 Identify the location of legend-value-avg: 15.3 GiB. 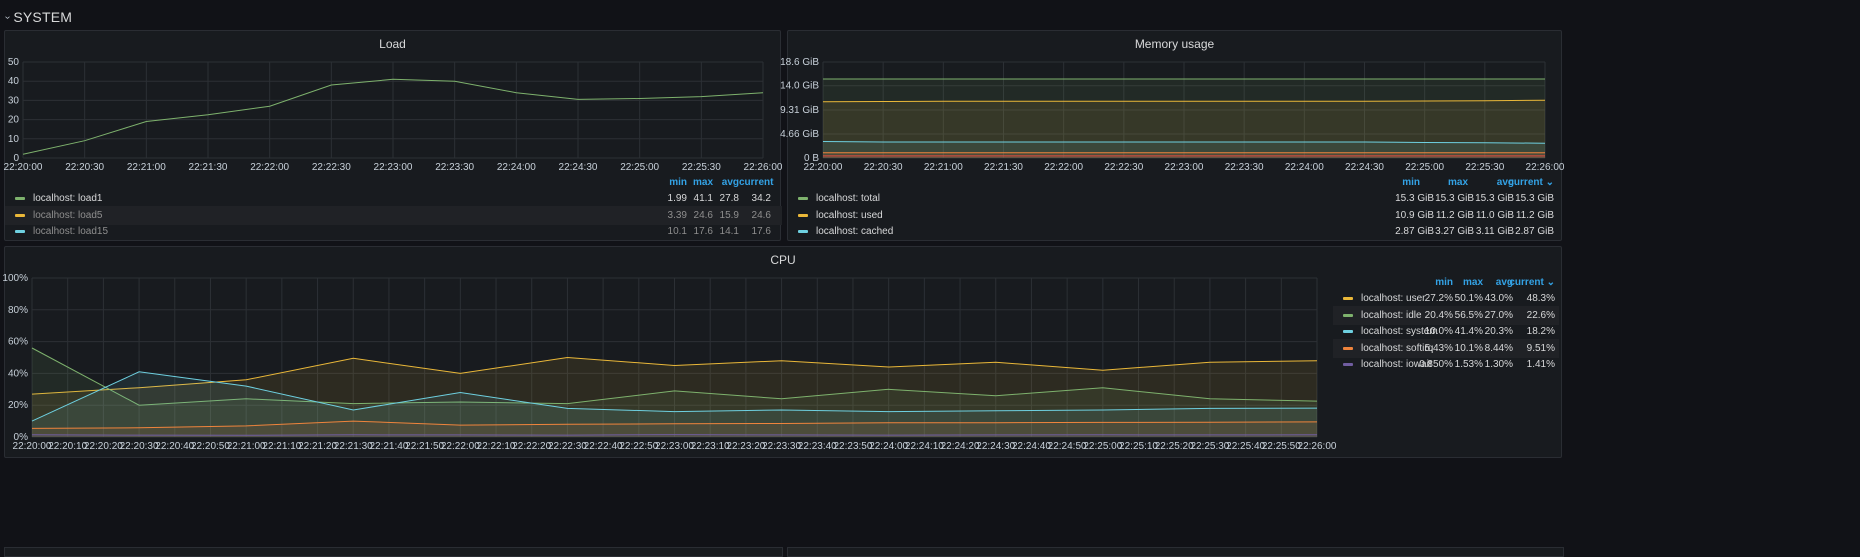
(1494, 198).